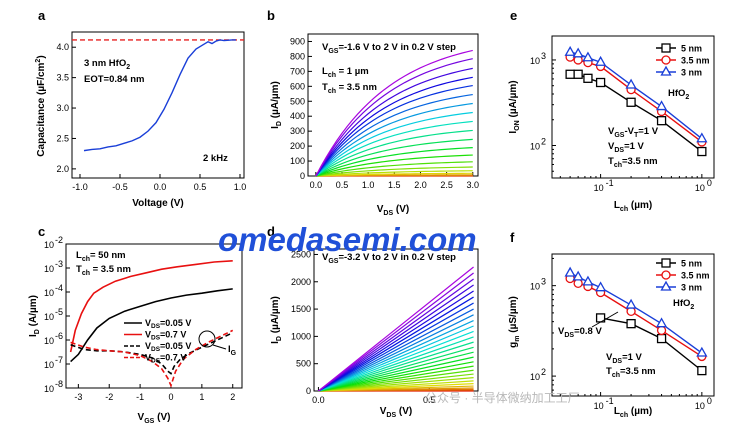  What do you see at coordinates (301, 336) in the screenshot?
I see `panel-d-ytick-label: 1000` at bounding box center [301, 336].